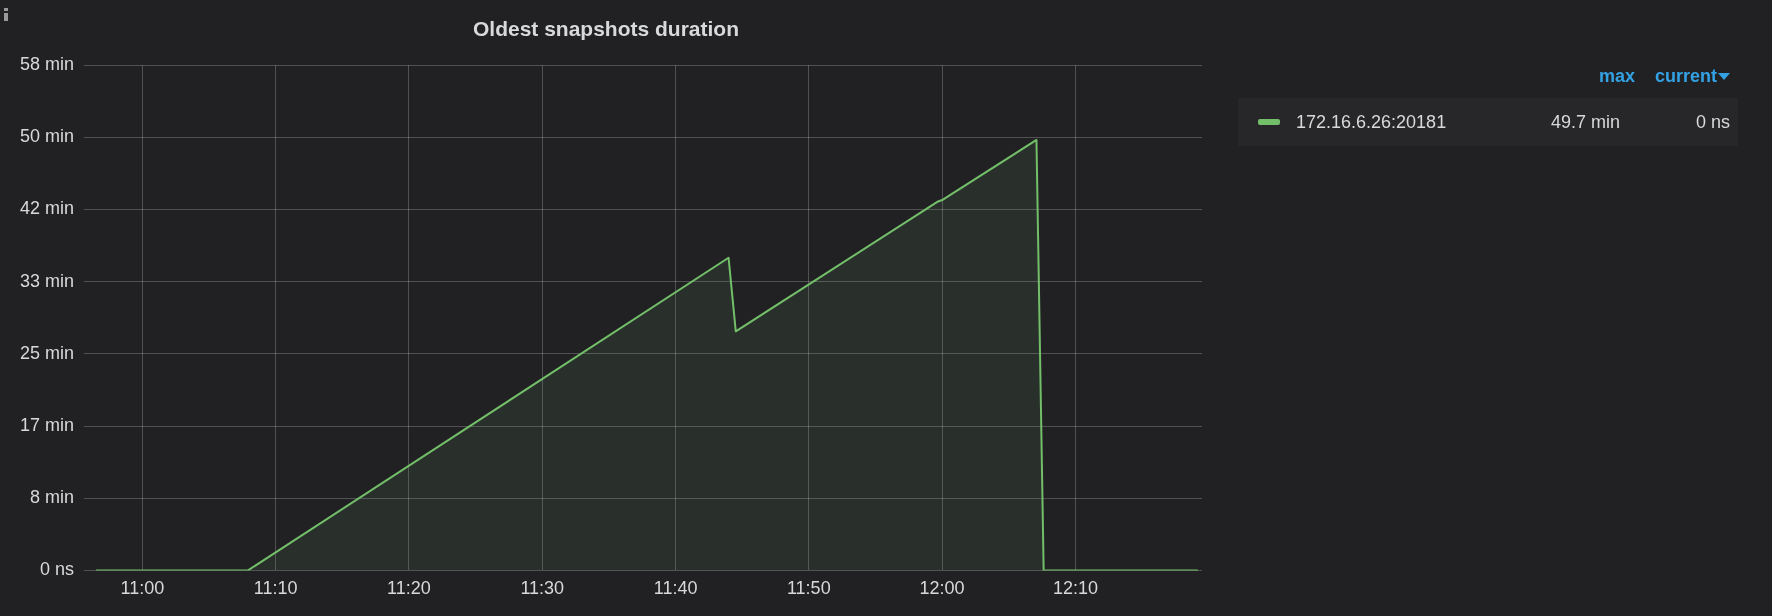  Describe the element at coordinates (47, 64) in the screenshot. I see `y-tick-label: 58 min` at that location.